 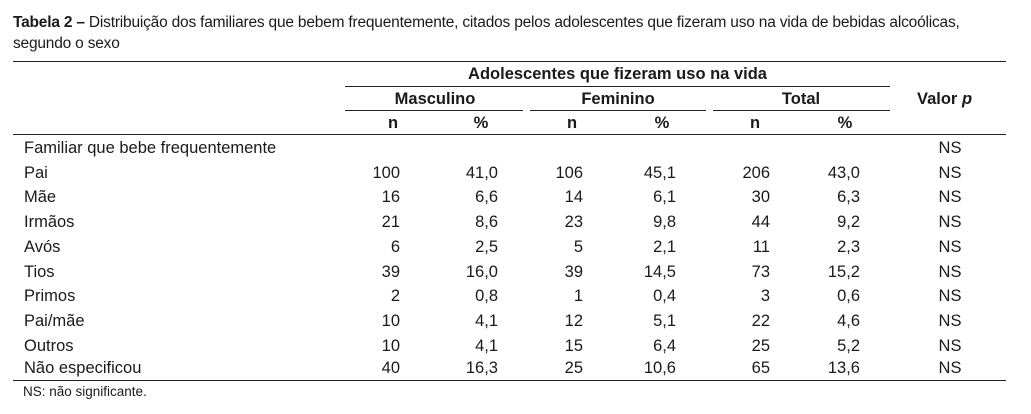 What do you see at coordinates (54, 320) in the screenshot?
I see `row-label: Pai/mãe` at bounding box center [54, 320].